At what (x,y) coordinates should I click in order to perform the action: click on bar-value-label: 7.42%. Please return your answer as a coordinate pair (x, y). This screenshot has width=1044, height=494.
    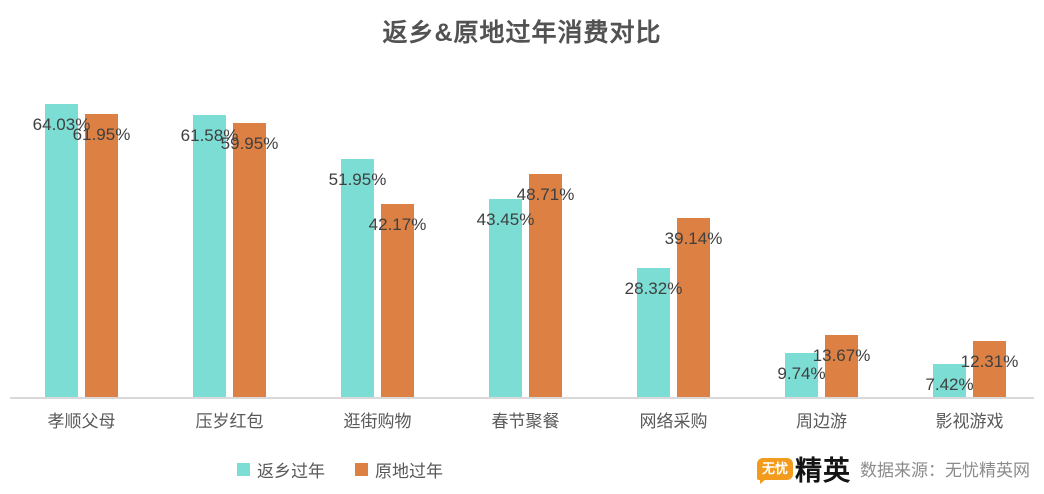
    Looking at the image, I should click on (949, 384).